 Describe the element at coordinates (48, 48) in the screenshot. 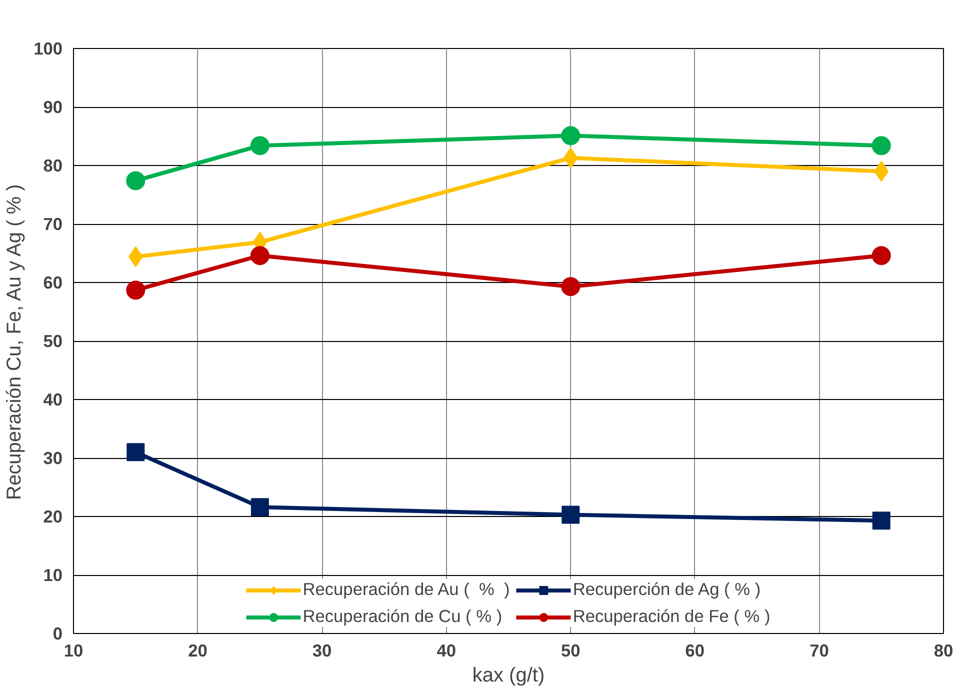

I see `y-tick-label: 100` at that location.